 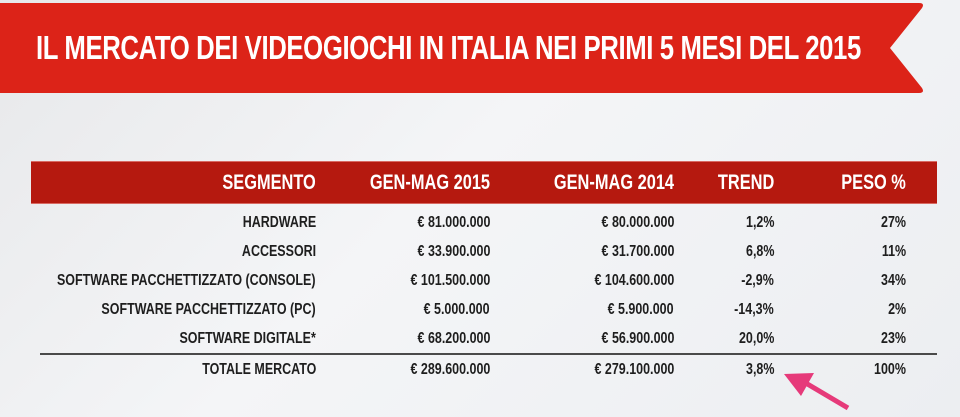 What do you see at coordinates (893, 338) in the screenshot?
I see `weight-cell: 23%` at bounding box center [893, 338].